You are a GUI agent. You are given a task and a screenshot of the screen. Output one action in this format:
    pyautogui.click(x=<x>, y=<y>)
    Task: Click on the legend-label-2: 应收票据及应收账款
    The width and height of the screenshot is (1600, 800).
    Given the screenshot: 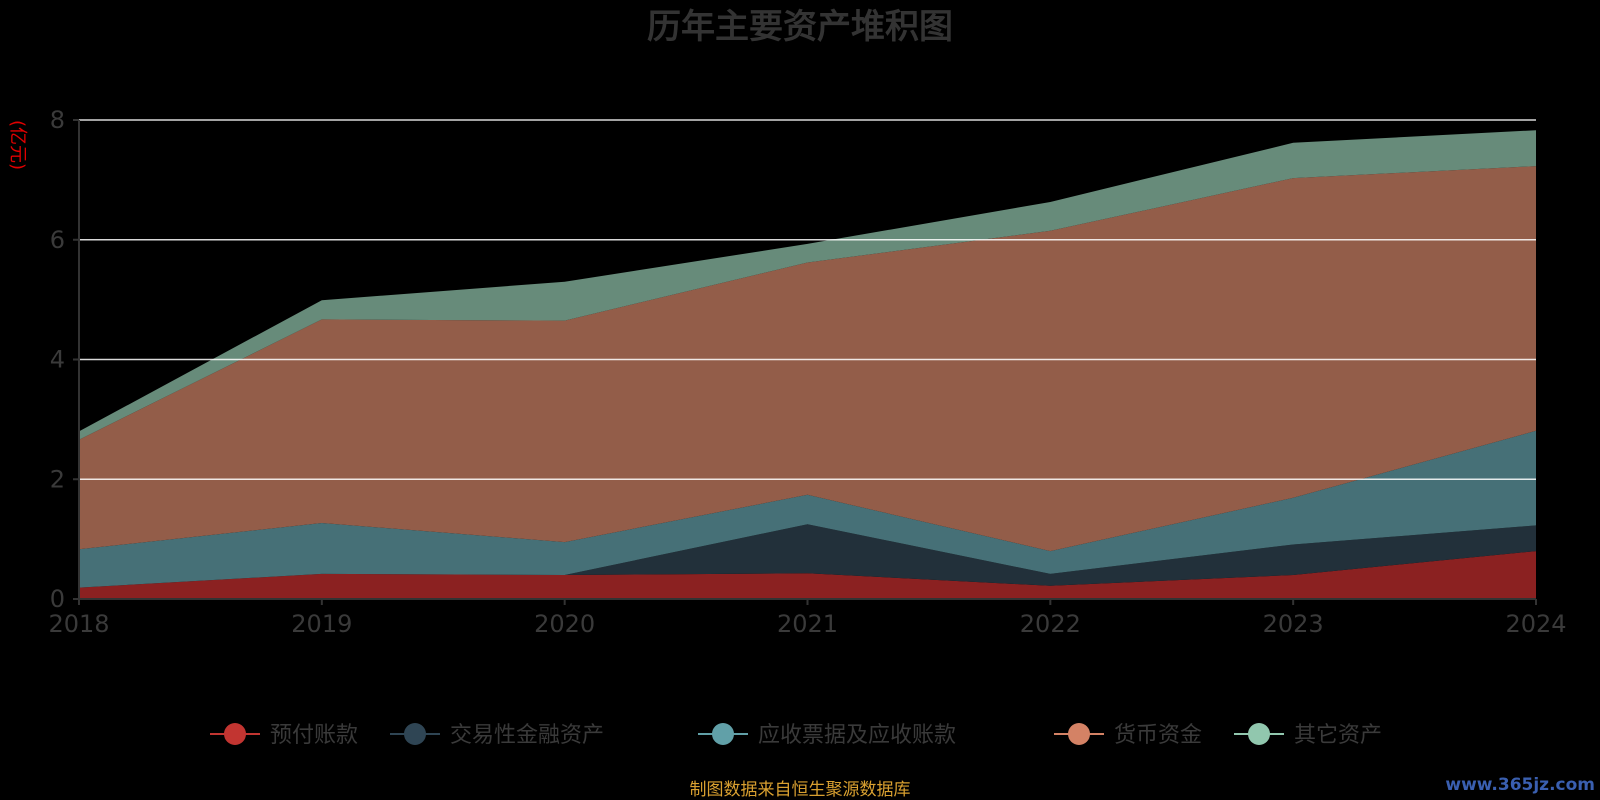 What is the action you would take?
    pyautogui.click(x=857, y=735)
    